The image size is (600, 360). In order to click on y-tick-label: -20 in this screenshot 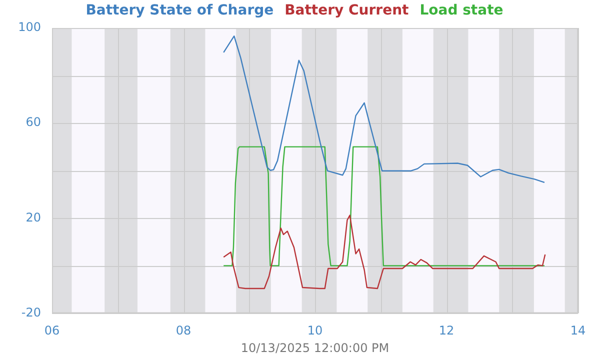, I will do `click(31, 312)`.